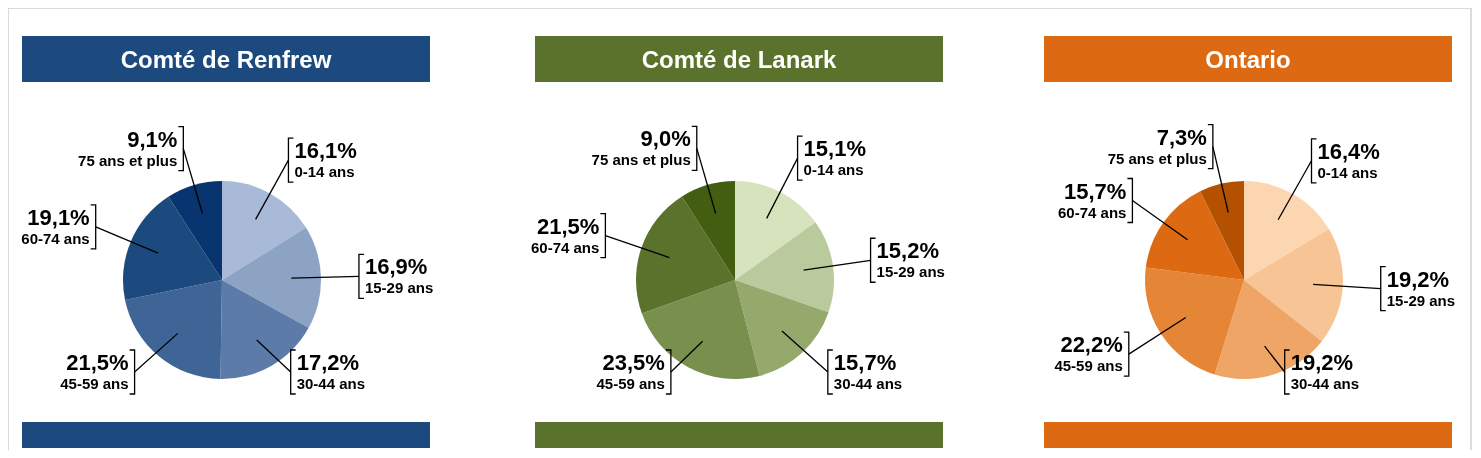 The height and width of the screenshot is (458, 1481). What do you see at coordinates (739, 59) in the screenshot?
I see `chart-title: Comté de Lanark` at bounding box center [739, 59].